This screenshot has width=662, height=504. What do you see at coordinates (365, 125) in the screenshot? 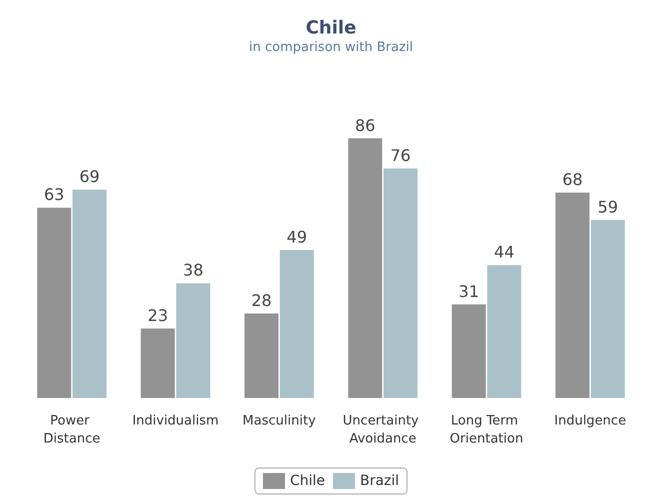
I see `data-label: 86` at bounding box center [365, 125].